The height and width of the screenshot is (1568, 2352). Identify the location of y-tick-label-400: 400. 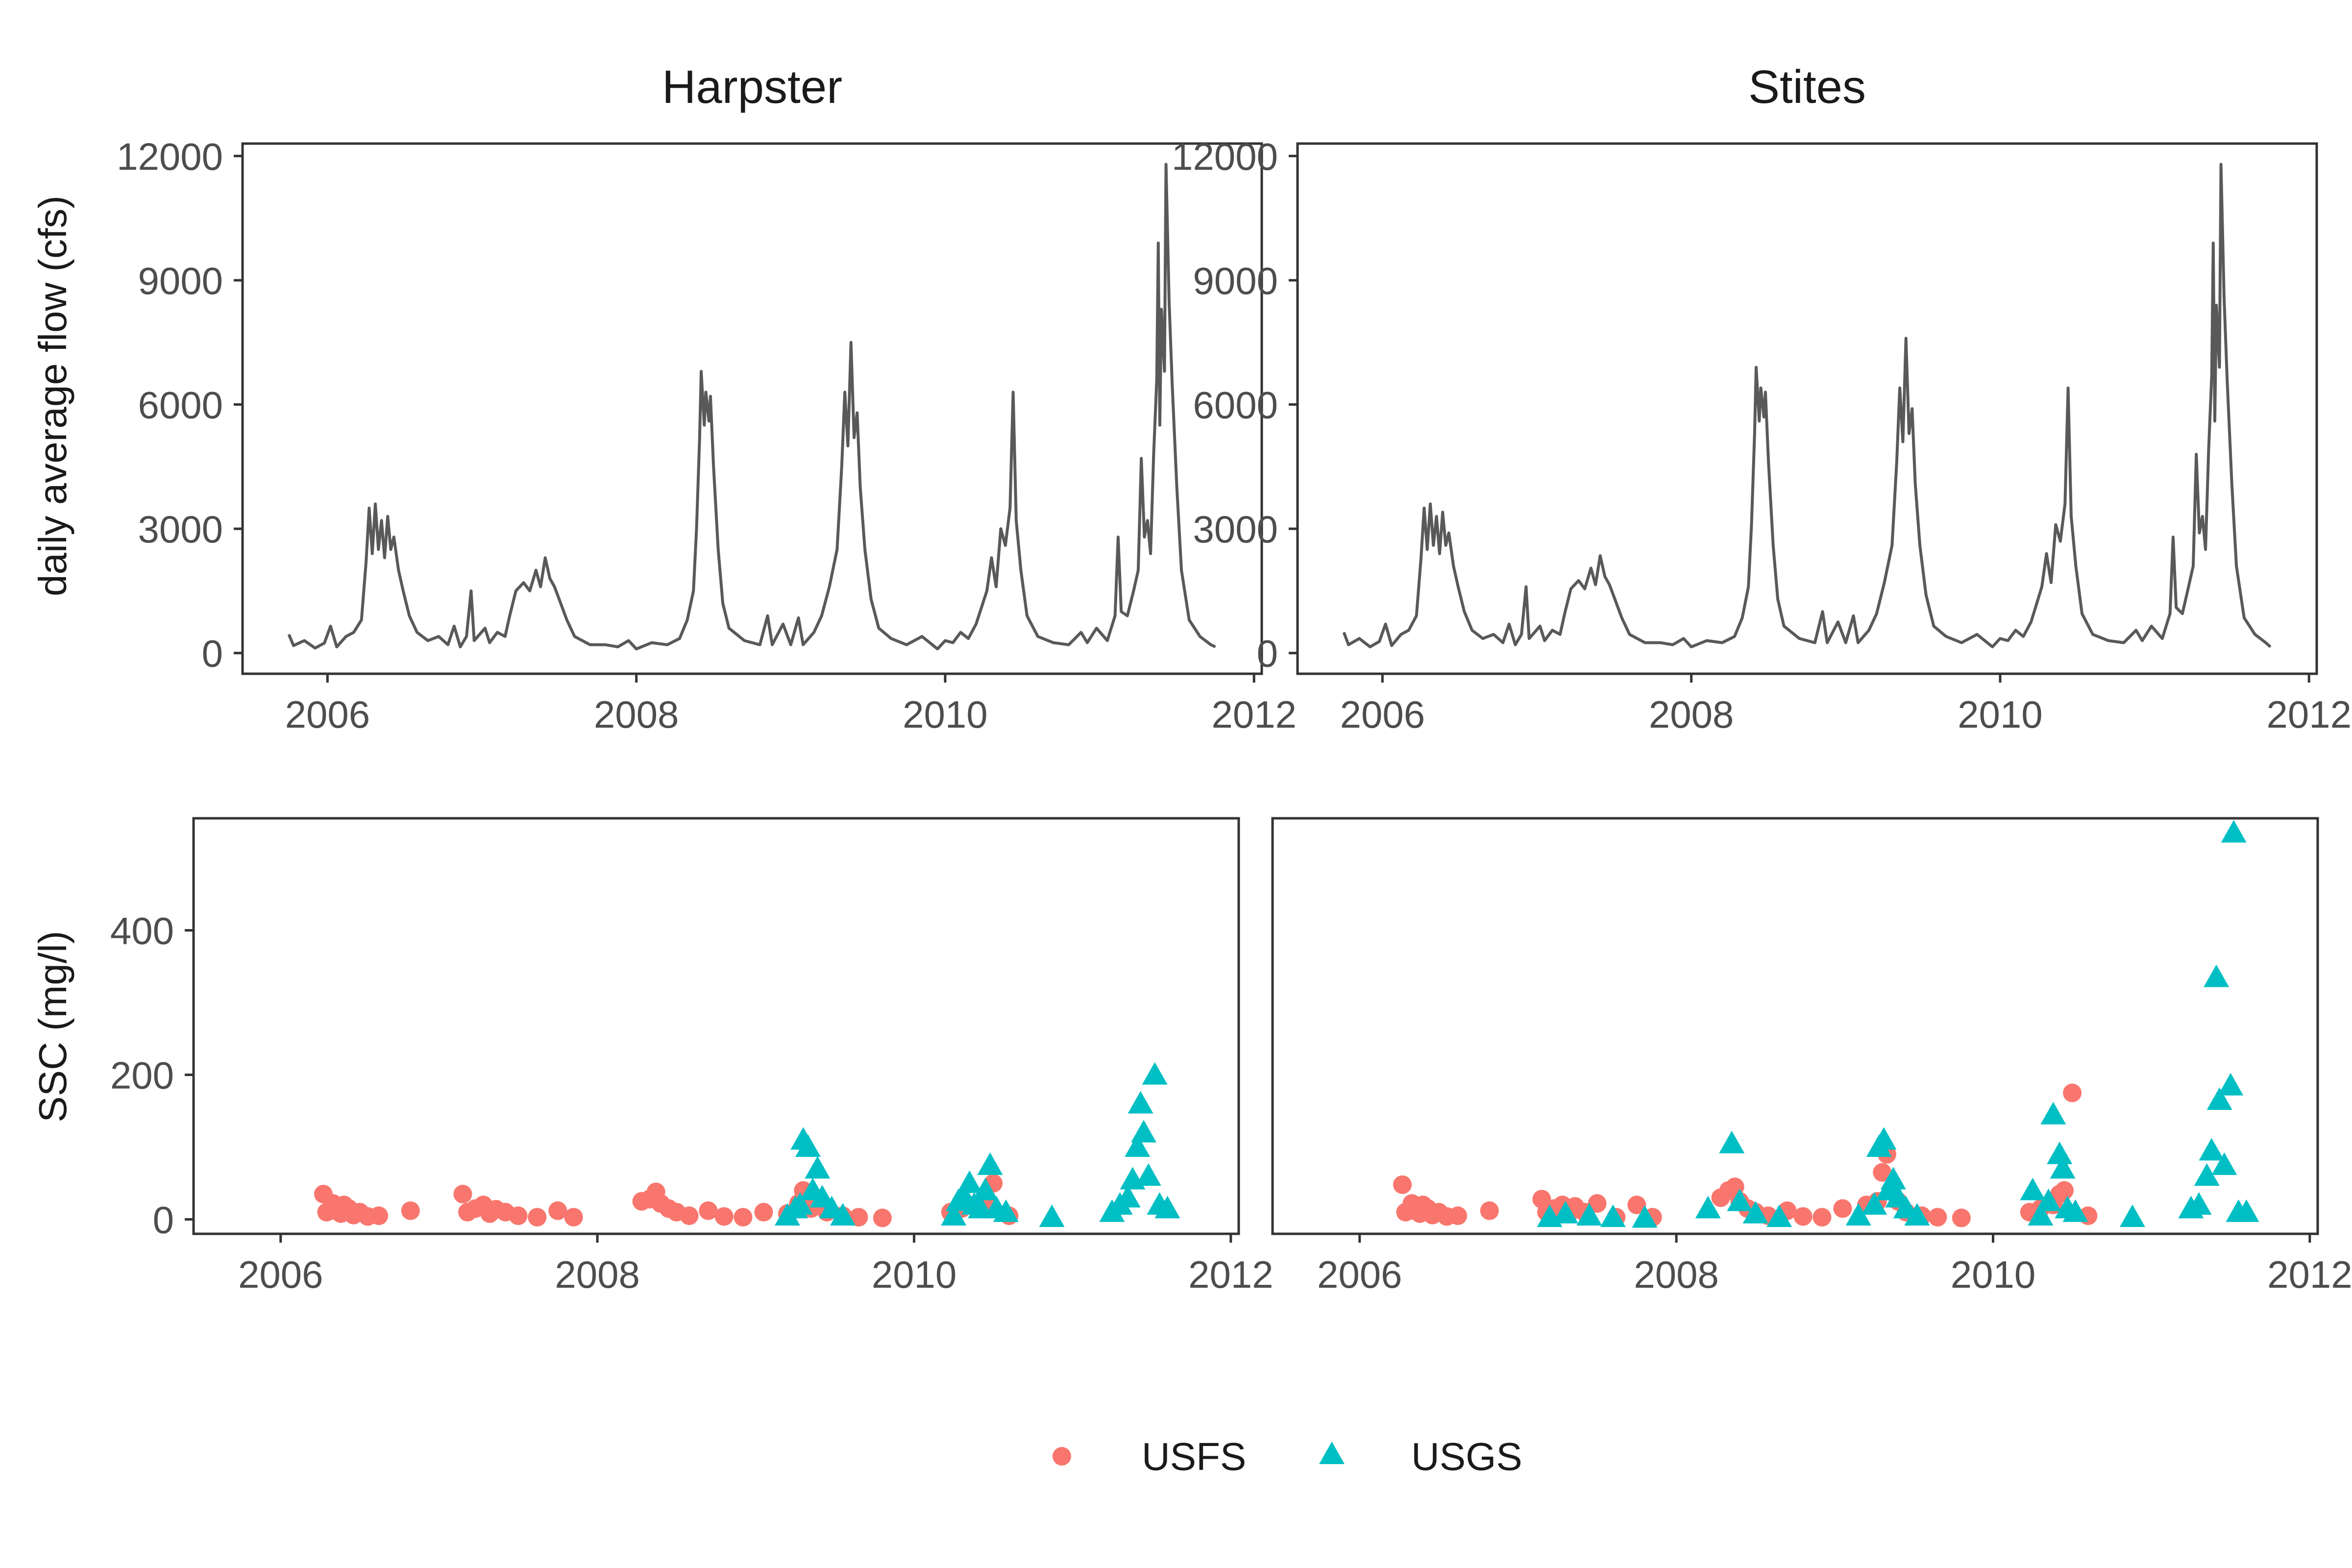
(142, 931).